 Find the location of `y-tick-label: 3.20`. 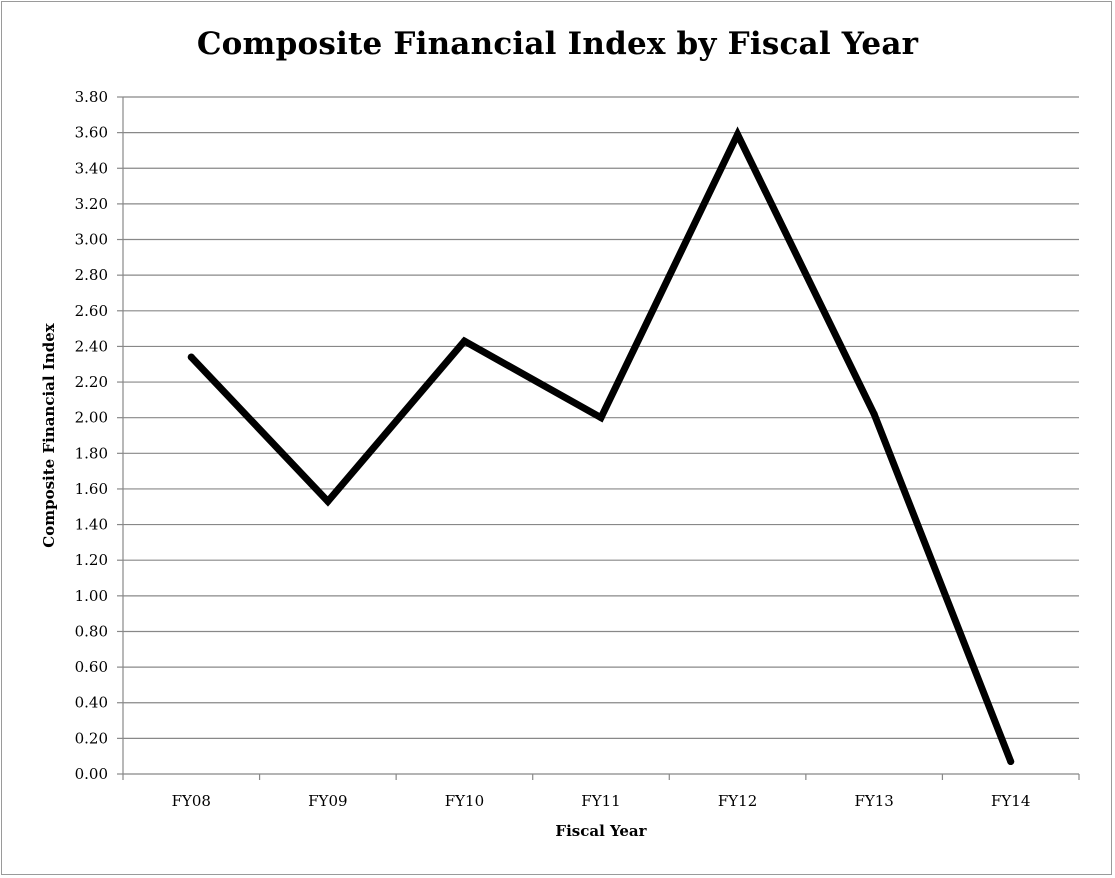

y-tick-label: 3.20 is located at coordinates (91, 204).